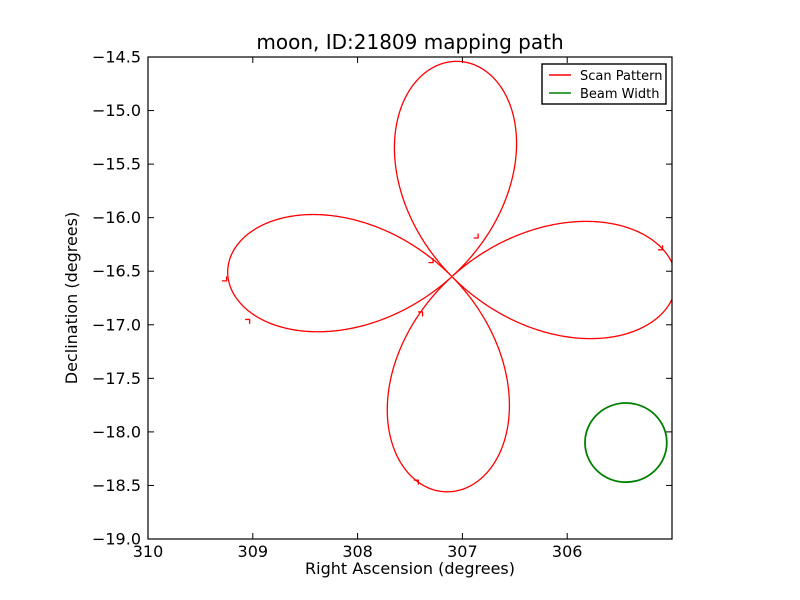 This screenshot has height=600, width=800. I want to click on legend: Scan Pattern Beam Width, so click(604, 84).